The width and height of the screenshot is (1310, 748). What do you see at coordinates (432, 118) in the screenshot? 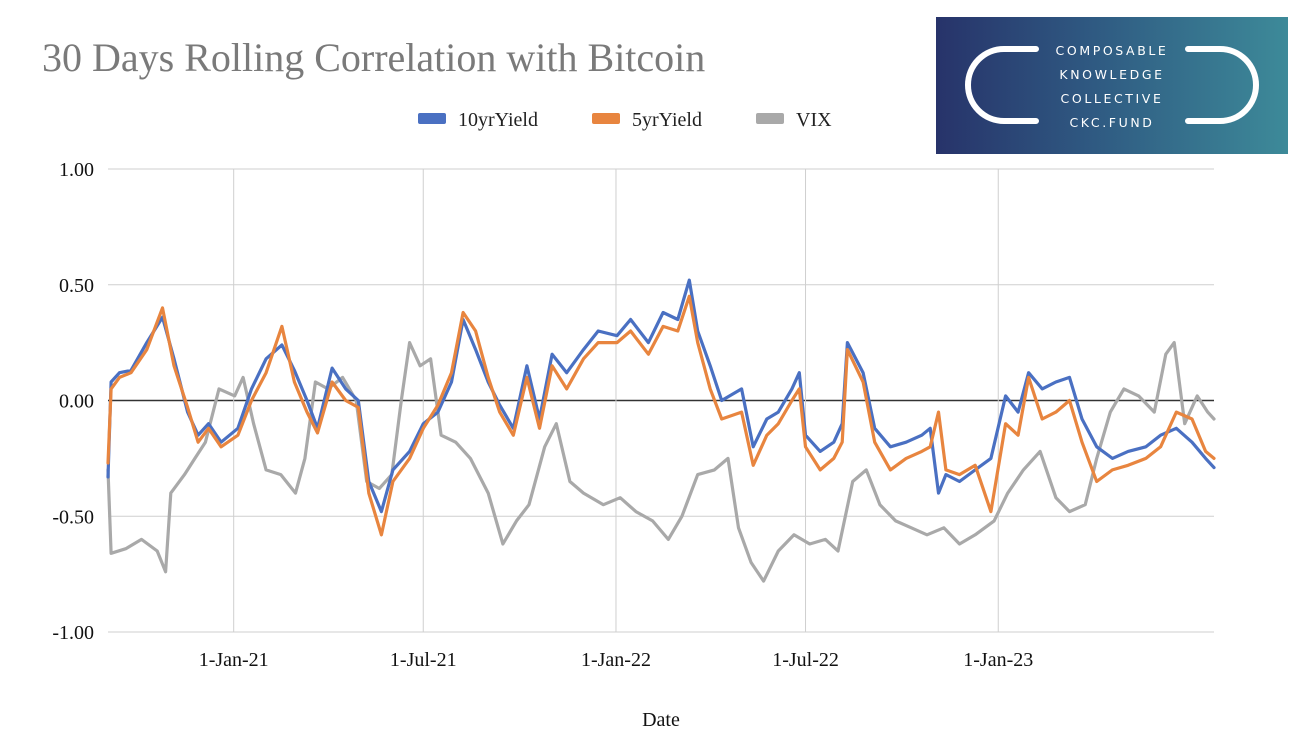
I see `legend-swatch-10yryield` at bounding box center [432, 118].